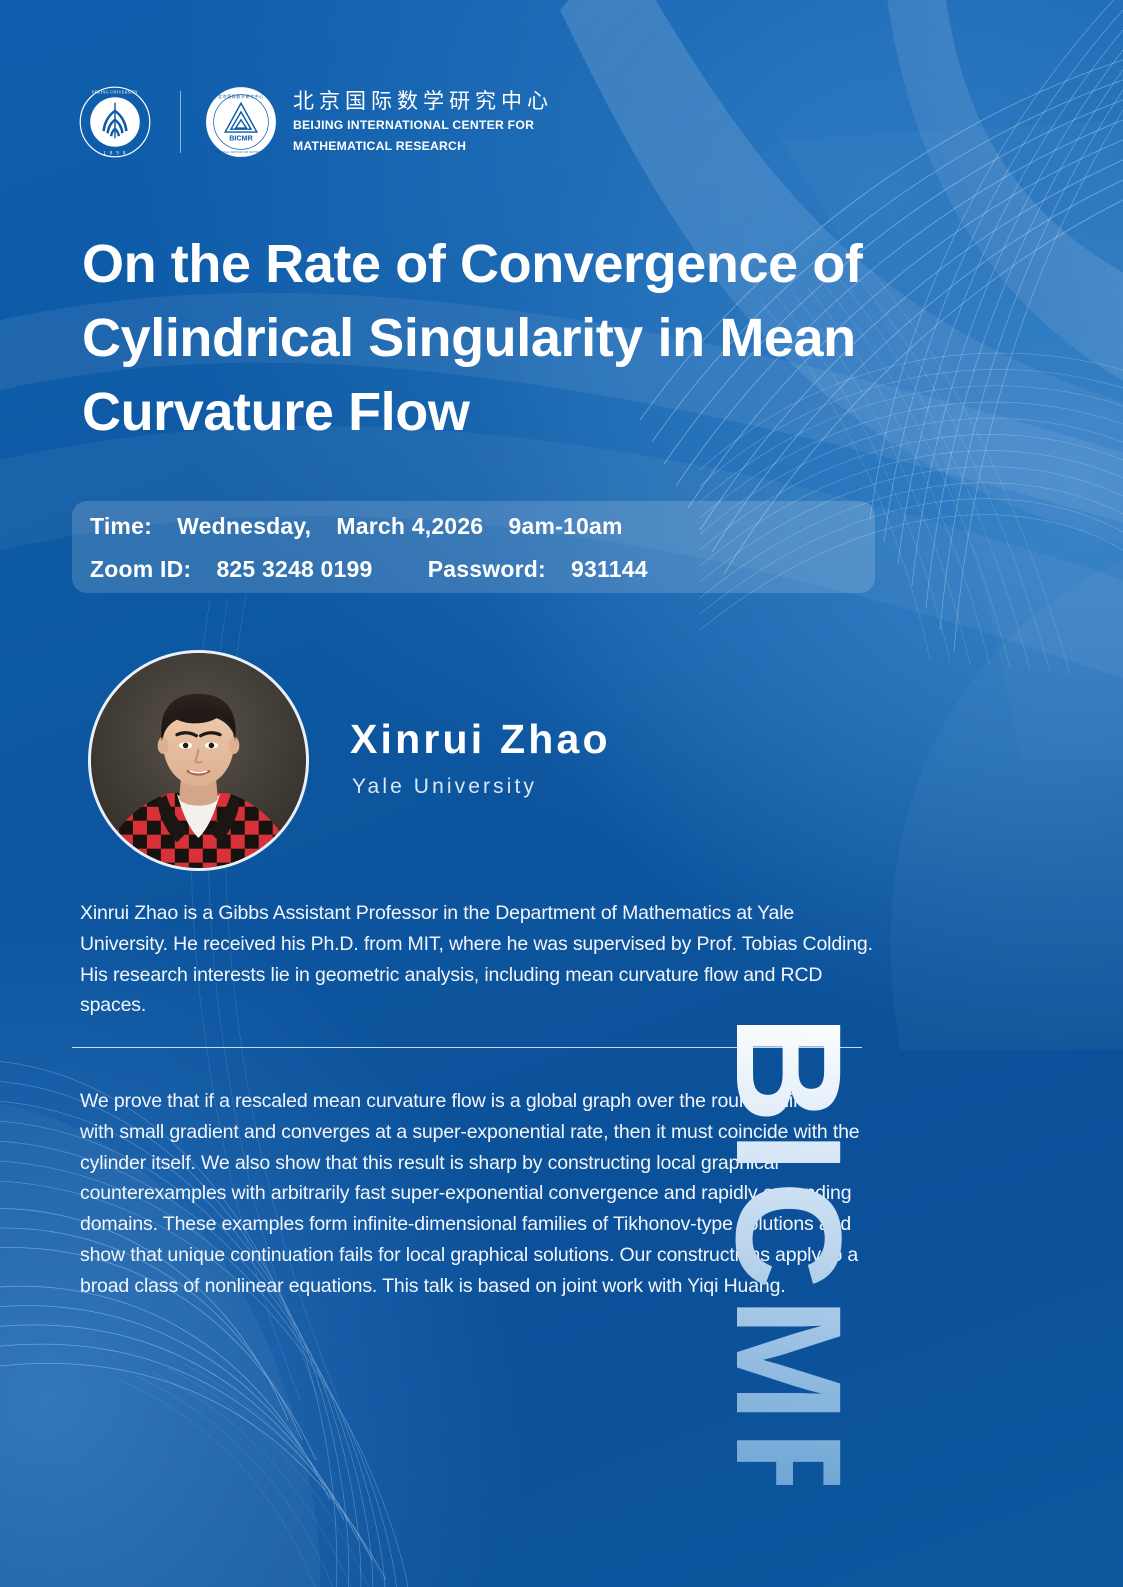 Image resolution: width=1123 pixels, height=1587 pixels. What do you see at coordinates (444, 786) in the screenshot?
I see `speaker-affiliation: Yale University` at bounding box center [444, 786].